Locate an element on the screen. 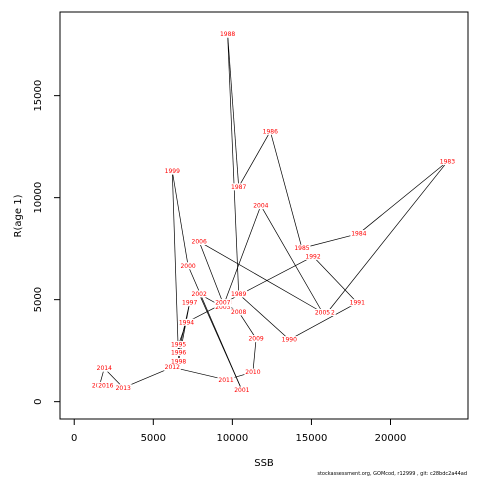  point-label: 1992 is located at coordinates (312, 256).